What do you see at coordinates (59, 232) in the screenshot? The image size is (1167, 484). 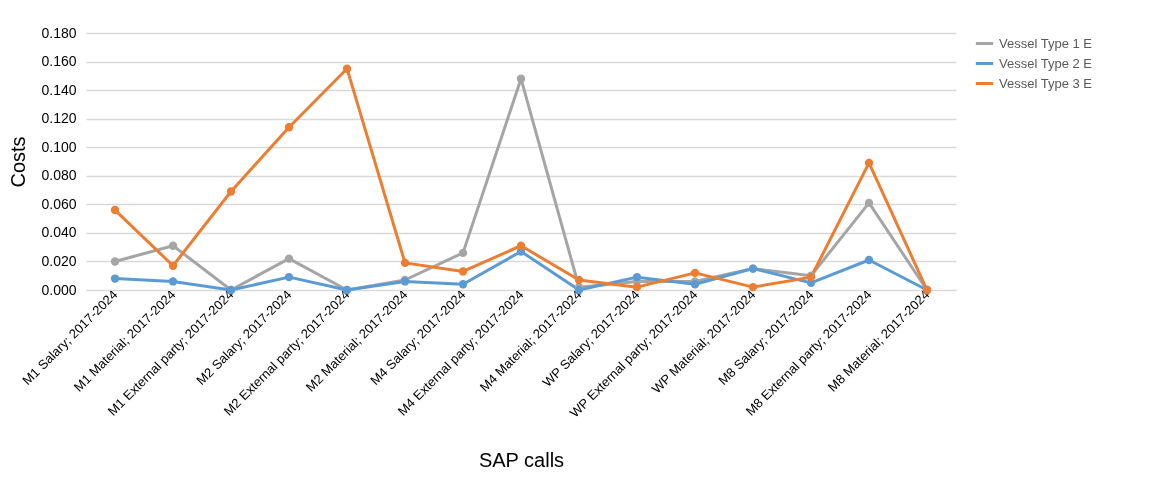 I see `y-tick-label: 0.040` at bounding box center [59, 232].